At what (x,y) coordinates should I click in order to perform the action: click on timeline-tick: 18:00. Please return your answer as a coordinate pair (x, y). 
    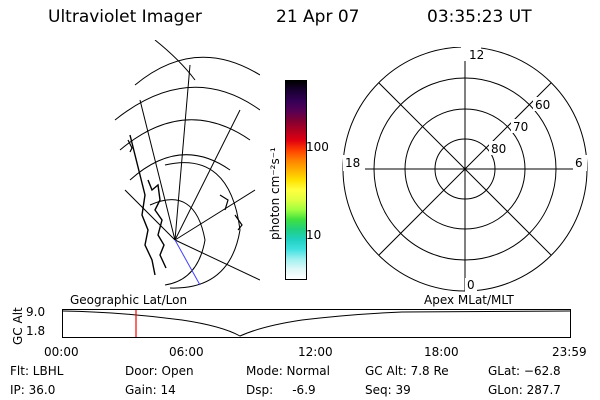
    Looking at the image, I should click on (441, 352).